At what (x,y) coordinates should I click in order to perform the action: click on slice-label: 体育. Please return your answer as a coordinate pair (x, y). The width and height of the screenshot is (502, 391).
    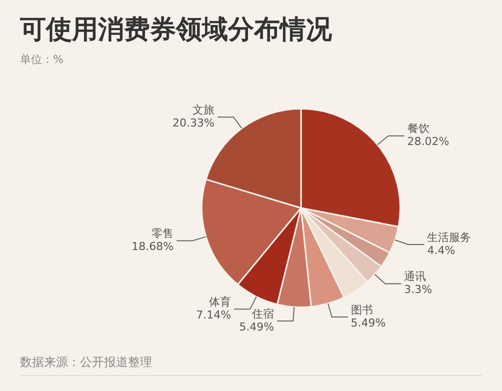
    Looking at the image, I should click on (220, 302).